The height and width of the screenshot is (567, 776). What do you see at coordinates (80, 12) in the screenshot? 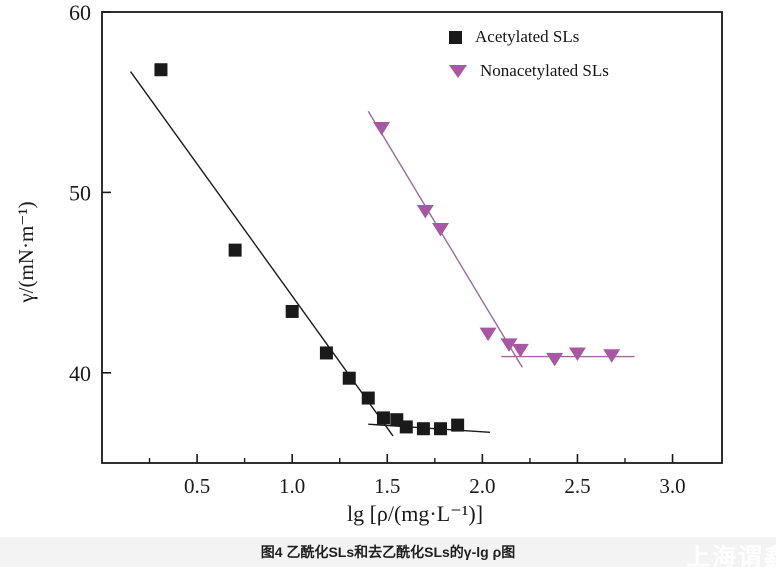
I see `y-tick-label: 60` at bounding box center [80, 12].